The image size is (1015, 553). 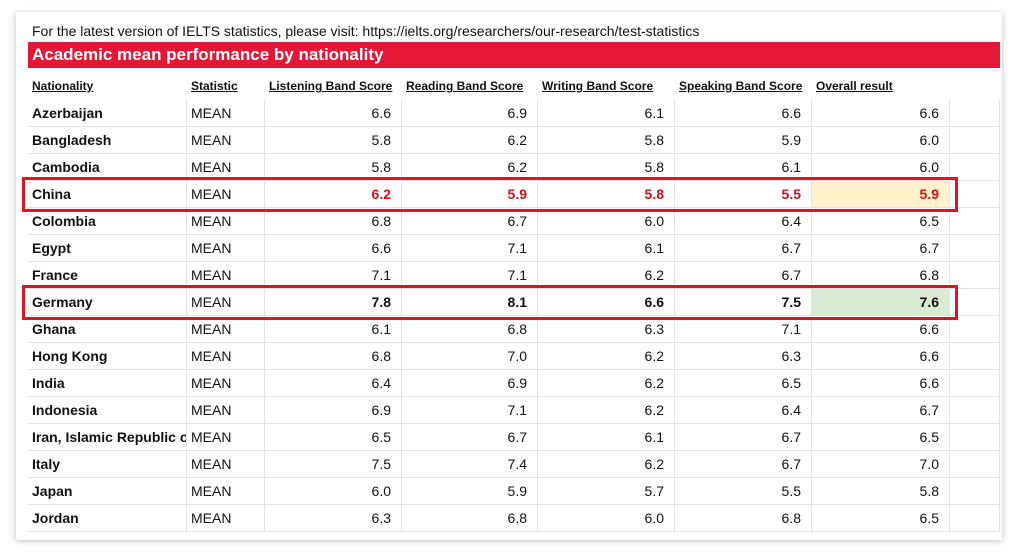 What do you see at coordinates (63, 86) in the screenshot?
I see `column-header: Nationality` at bounding box center [63, 86].